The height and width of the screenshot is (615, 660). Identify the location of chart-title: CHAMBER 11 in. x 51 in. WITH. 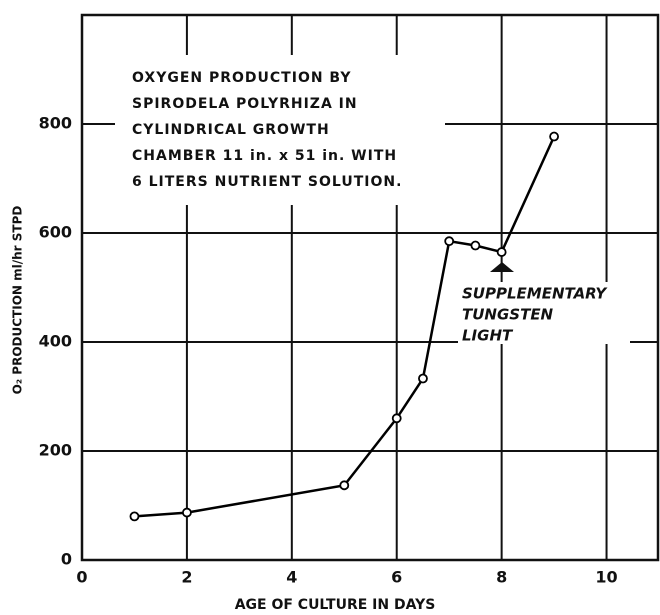
(264, 156).